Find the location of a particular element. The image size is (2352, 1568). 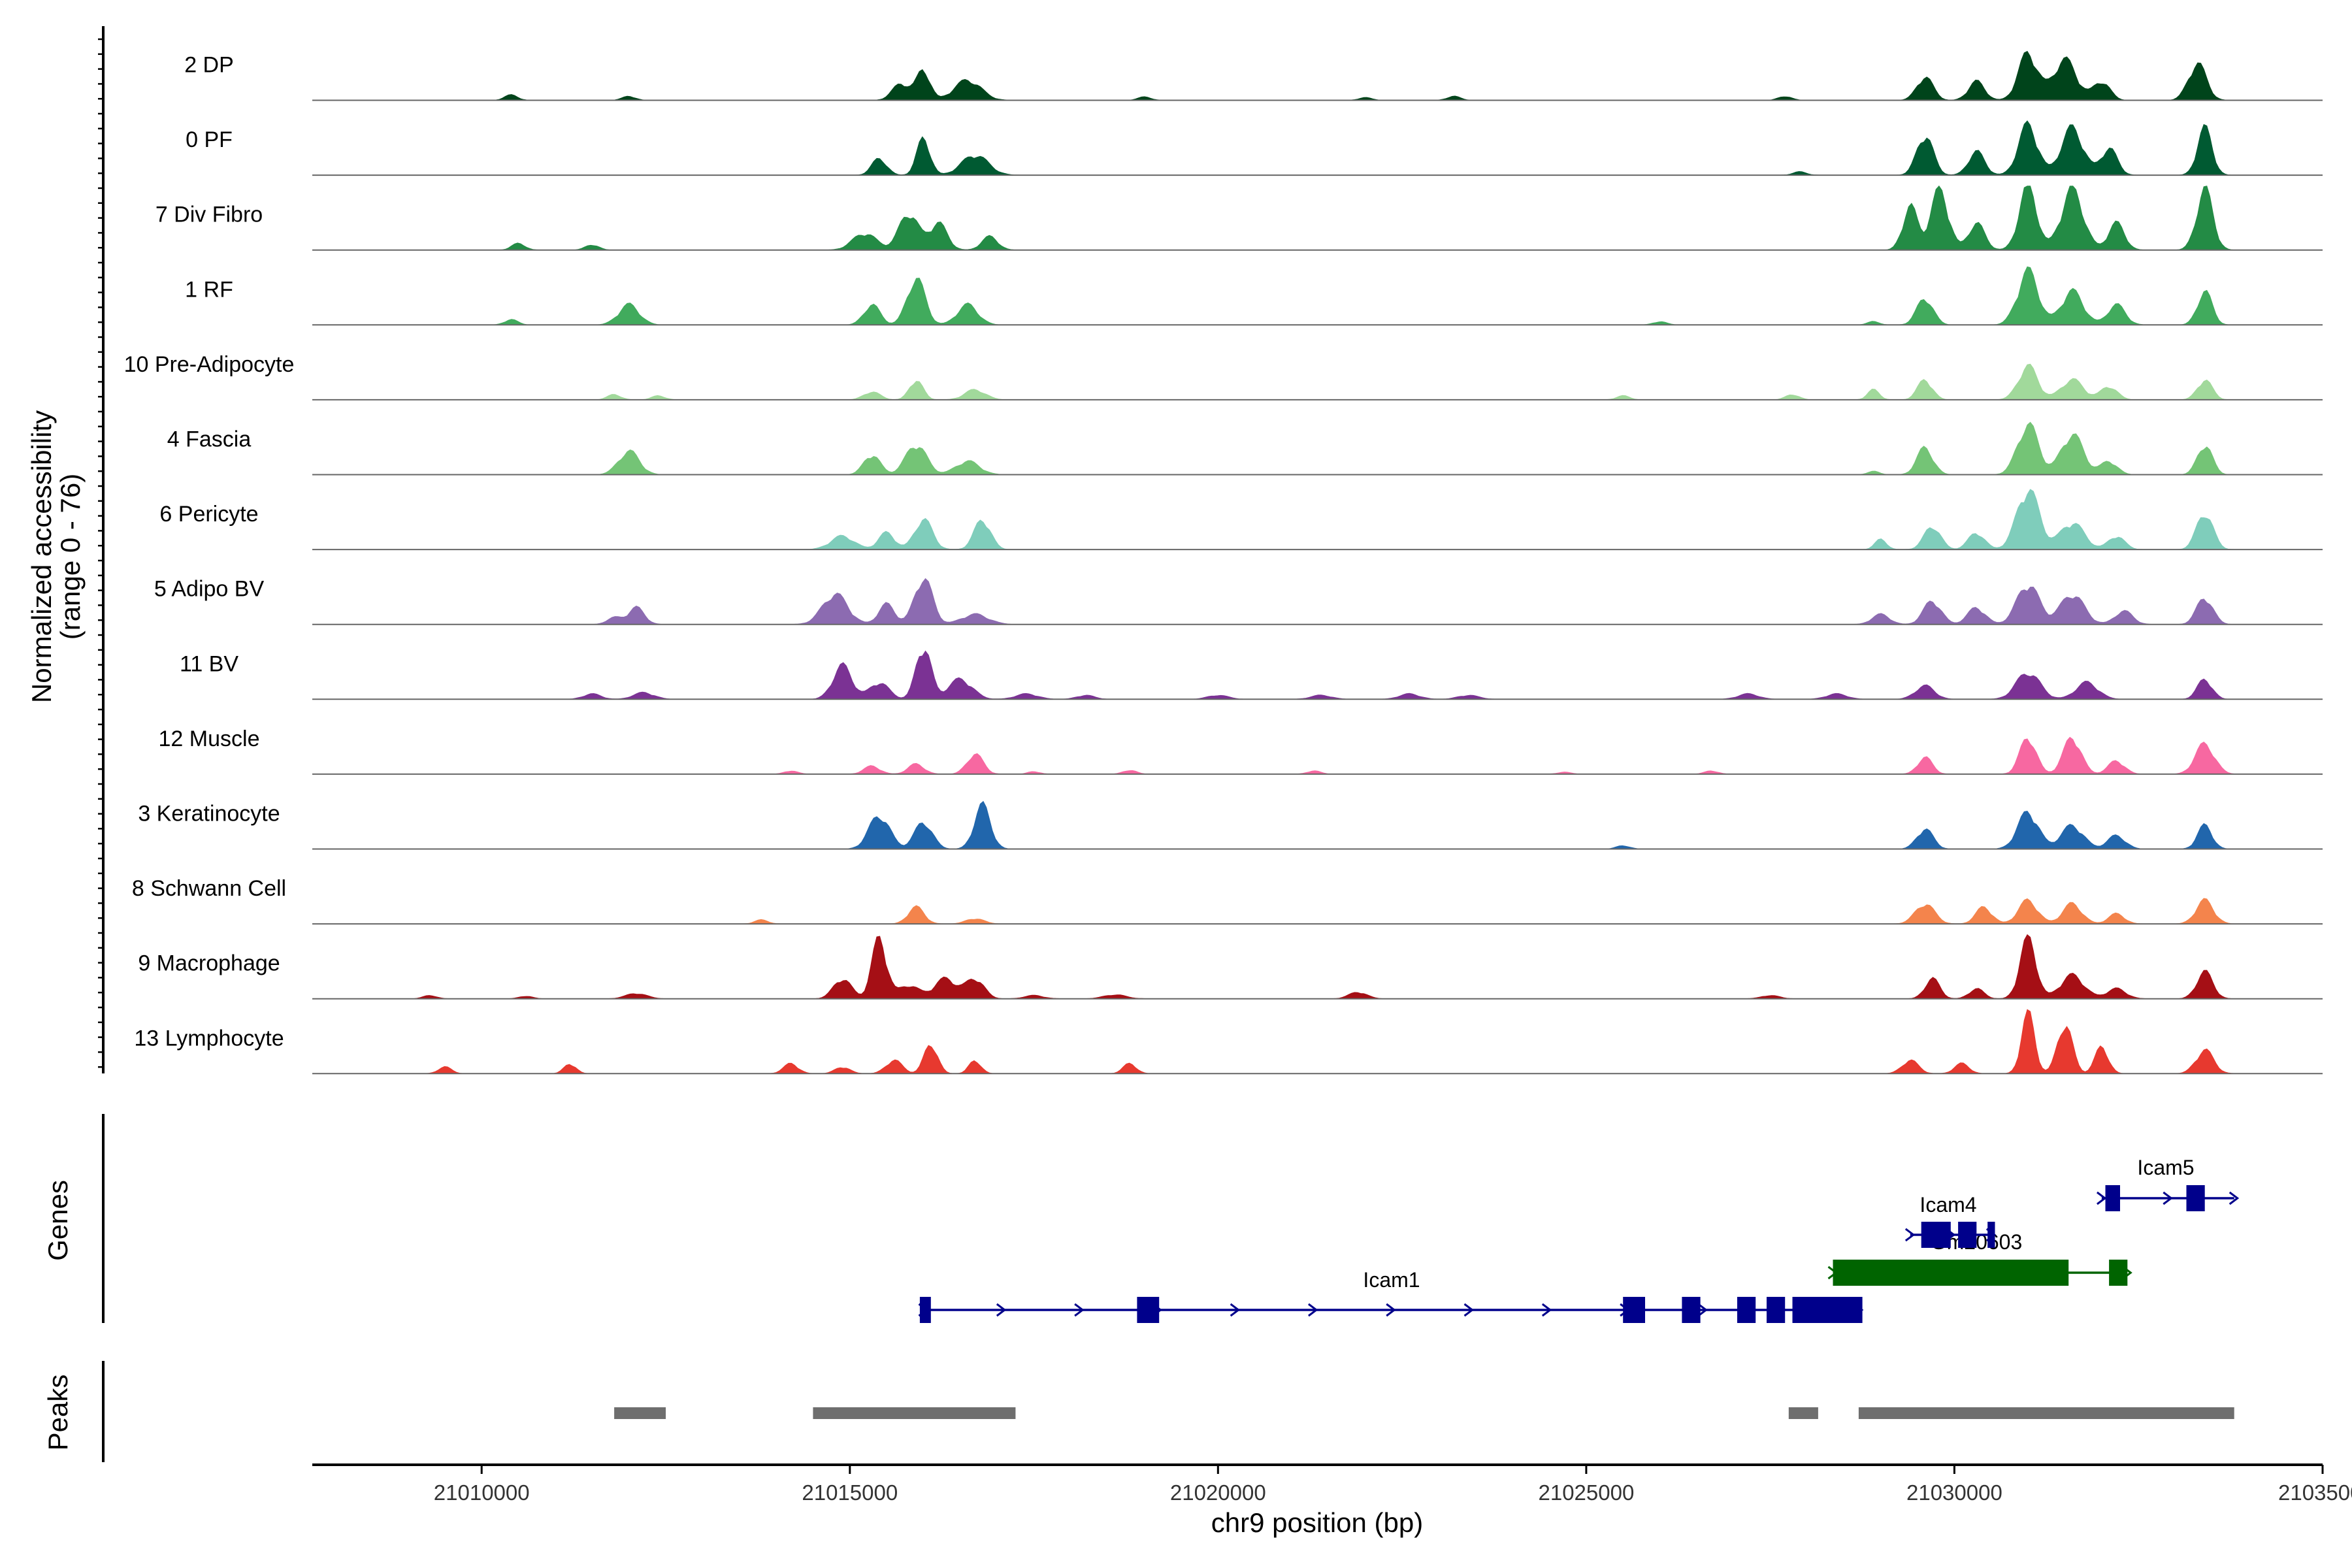

track-7: 6 Pericyte is located at coordinates (1241, 520).